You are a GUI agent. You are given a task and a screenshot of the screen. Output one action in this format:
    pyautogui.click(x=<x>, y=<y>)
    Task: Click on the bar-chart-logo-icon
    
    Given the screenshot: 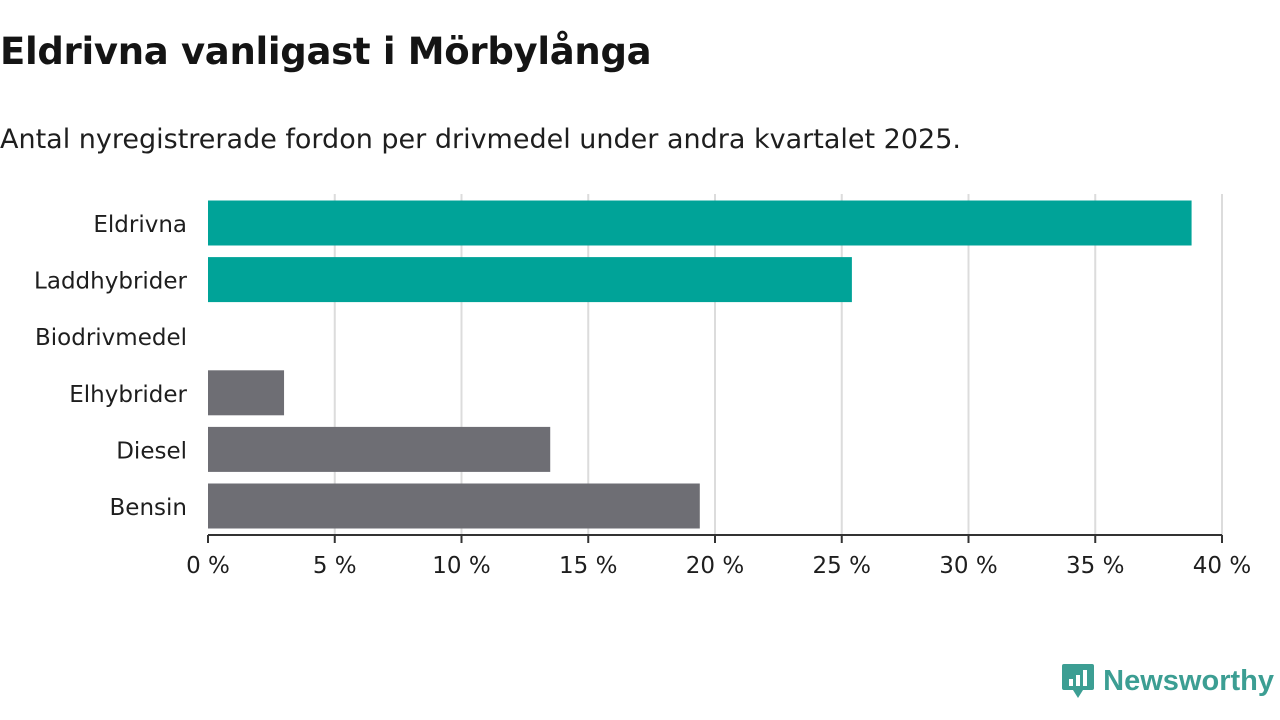 What is the action you would take?
    pyautogui.click(x=1078, y=681)
    